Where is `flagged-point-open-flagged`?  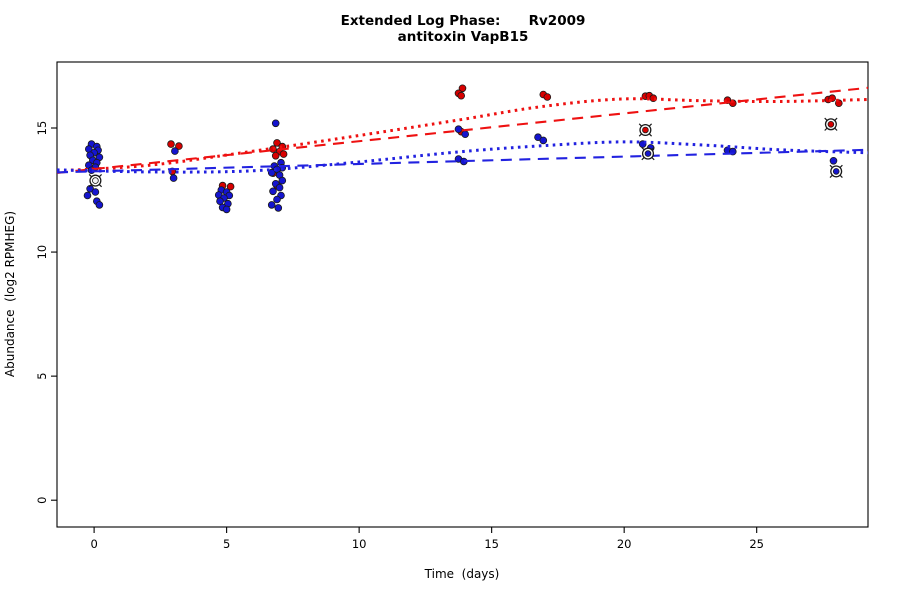 flagged-point-open-flagged is located at coordinates (95, 180).